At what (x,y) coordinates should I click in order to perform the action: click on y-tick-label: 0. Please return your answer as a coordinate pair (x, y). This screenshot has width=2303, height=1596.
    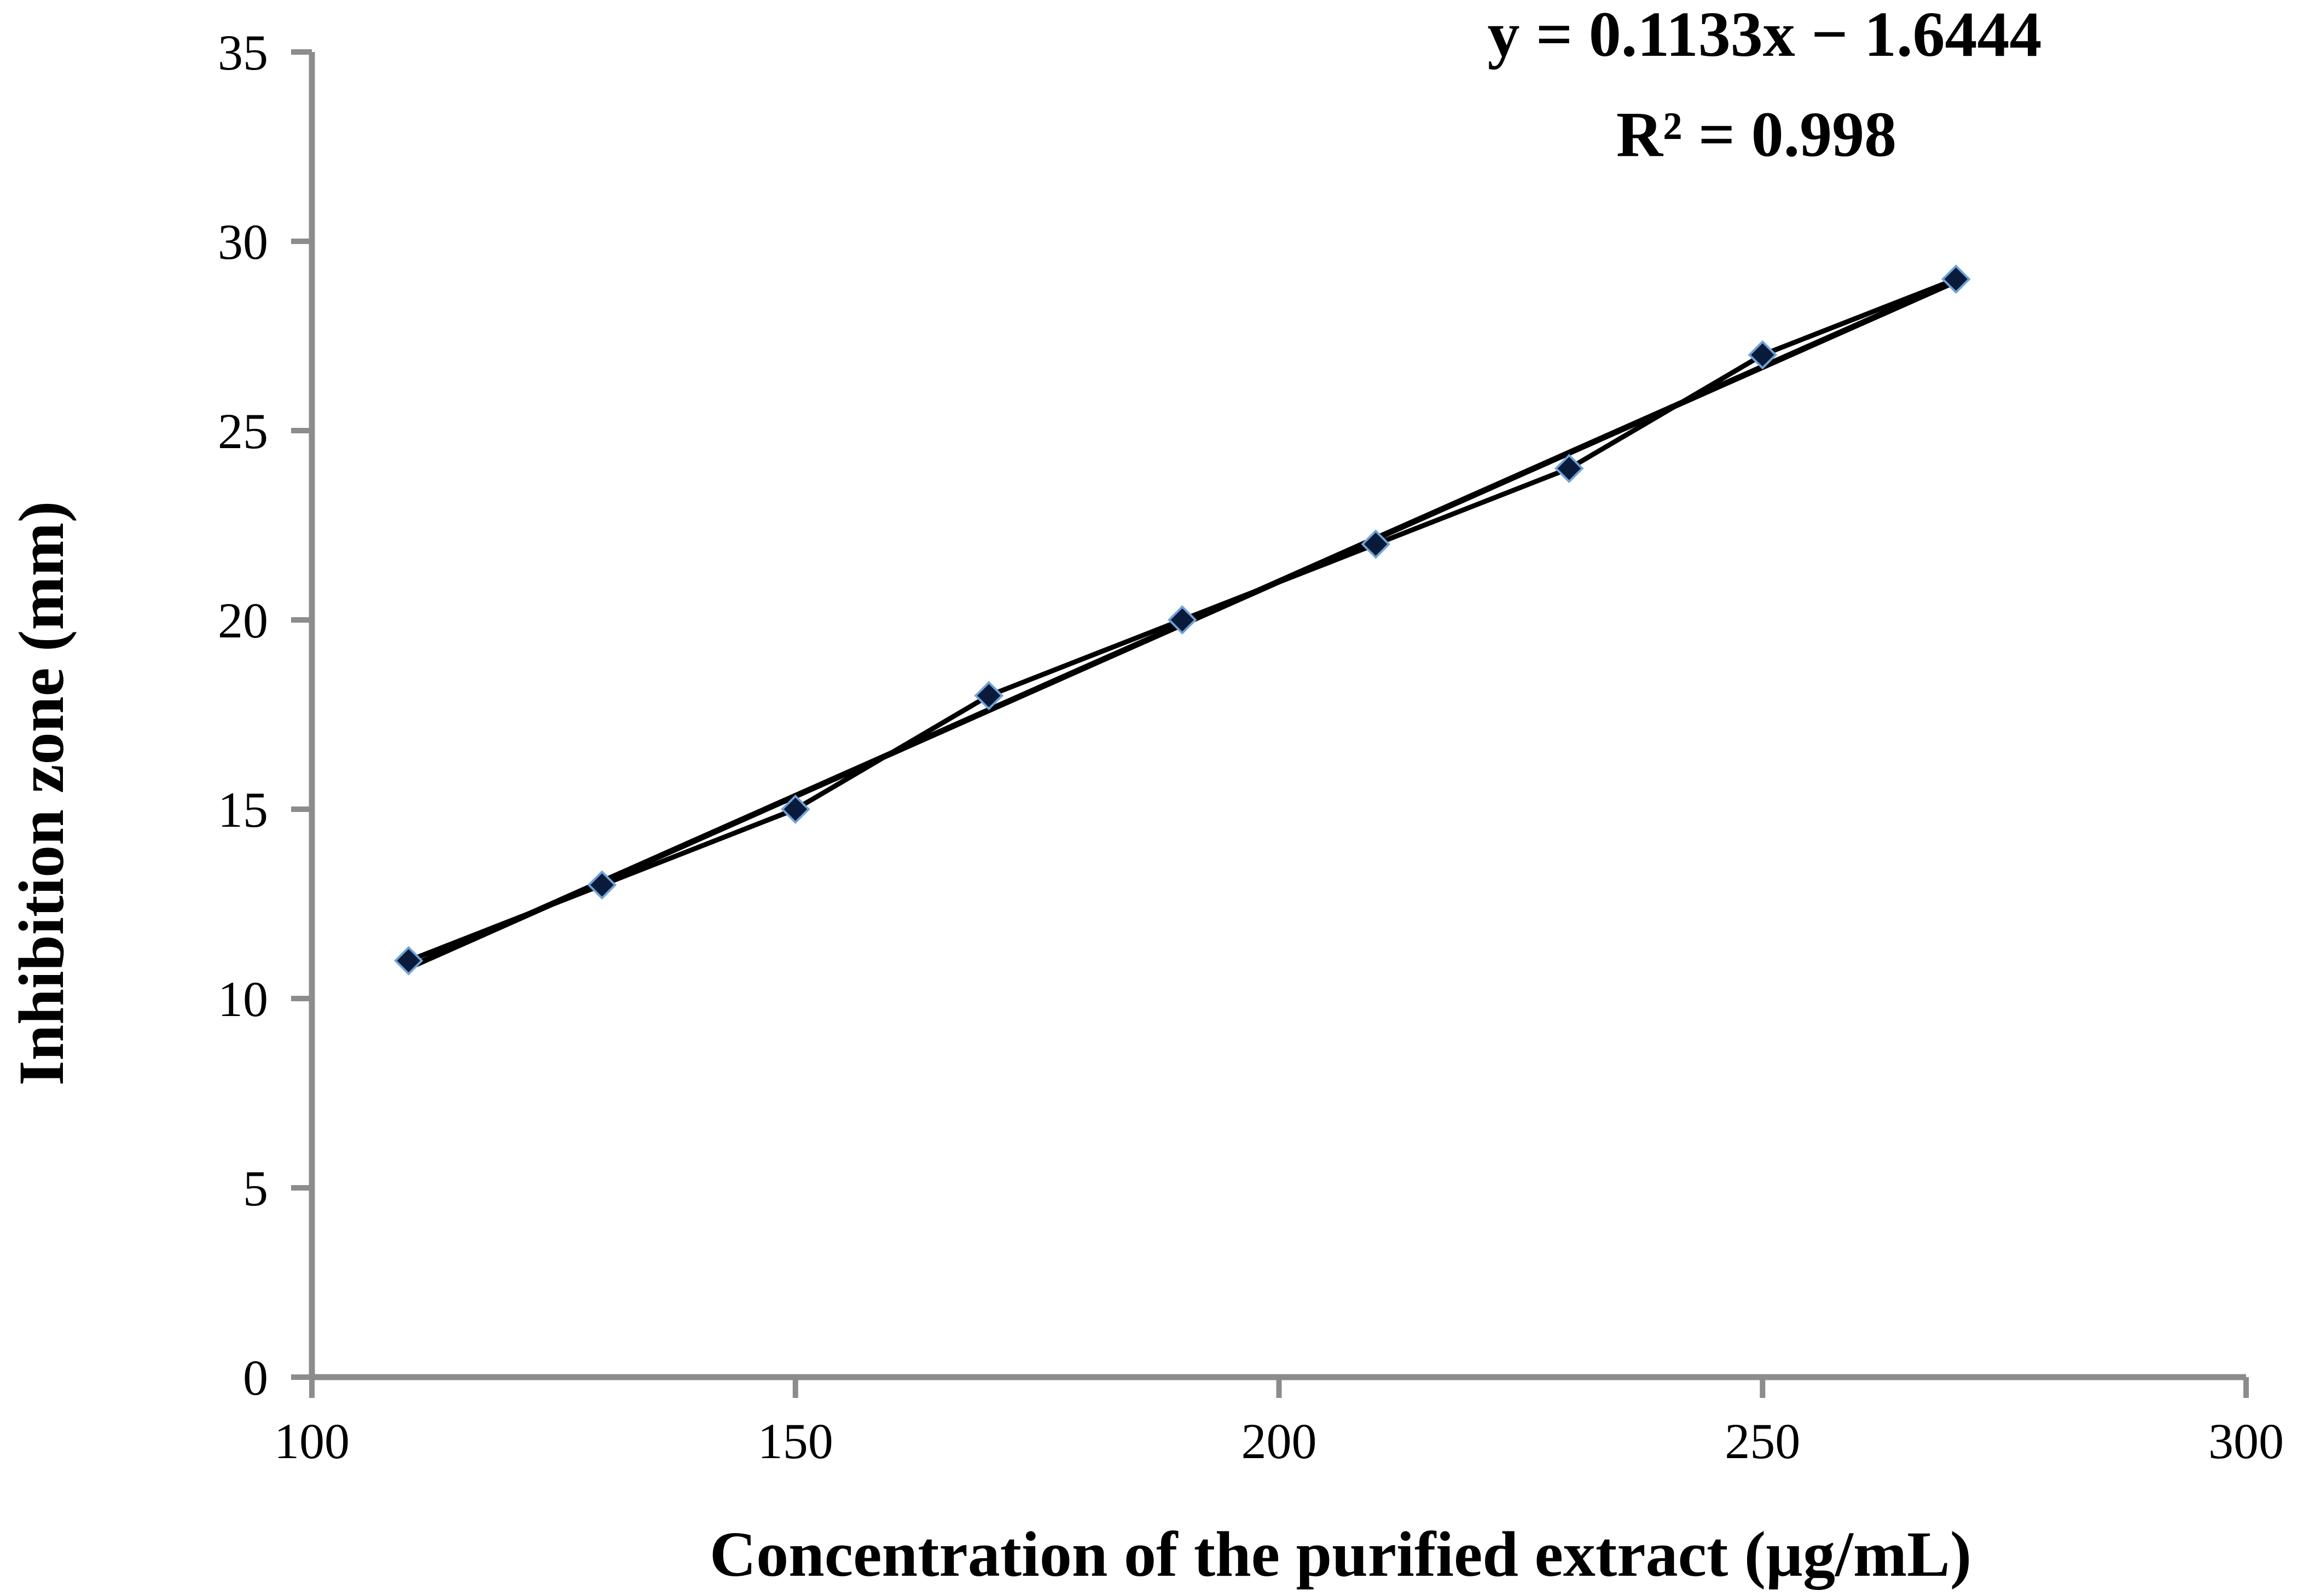
    Looking at the image, I should click on (255, 1378).